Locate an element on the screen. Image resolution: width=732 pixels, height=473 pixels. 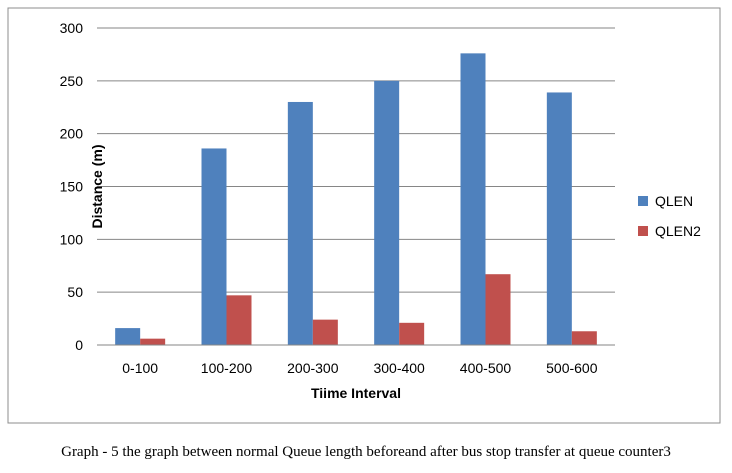
x-tick-label: 100-200 is located at coordinates (227, 368).